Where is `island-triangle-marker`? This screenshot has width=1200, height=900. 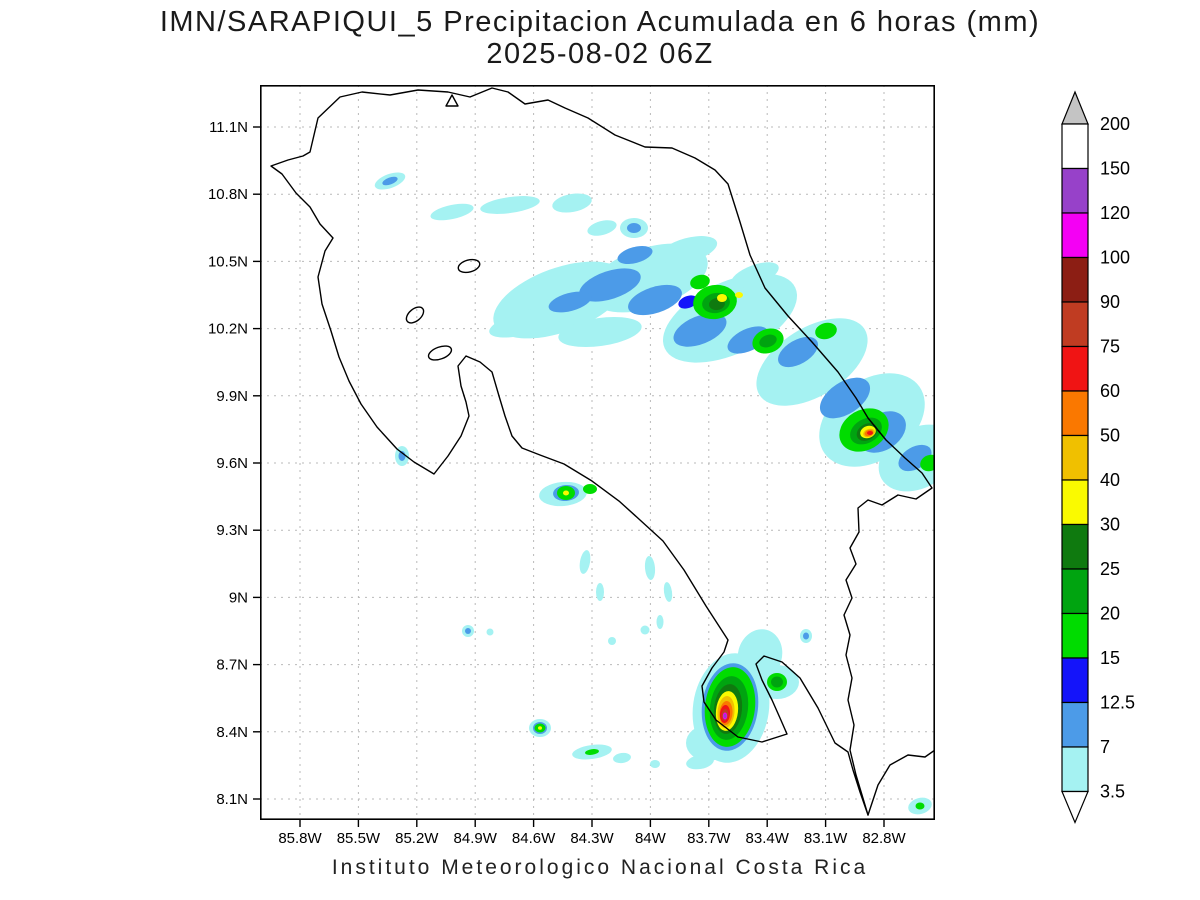
island-triangle-marker is located at coordinates (452, 100).